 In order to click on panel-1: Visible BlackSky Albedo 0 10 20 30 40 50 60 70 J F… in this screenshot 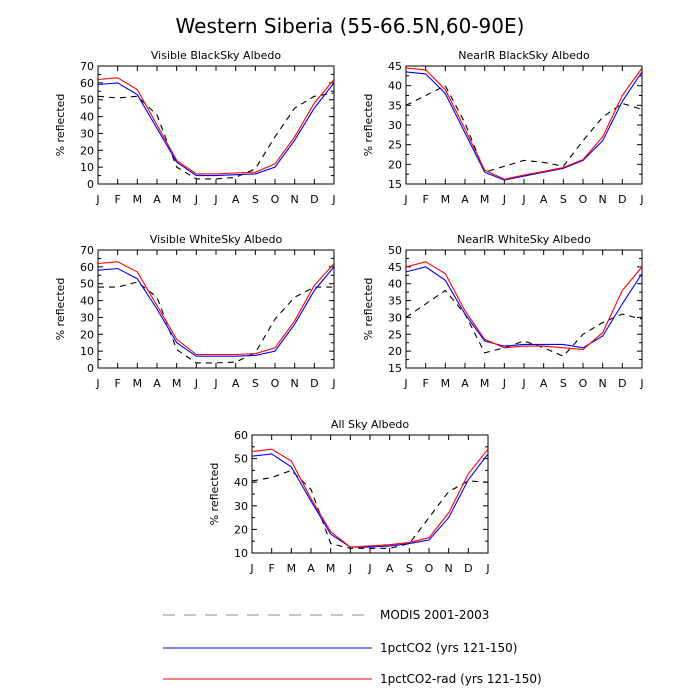, I will do `click(195, 127)`.